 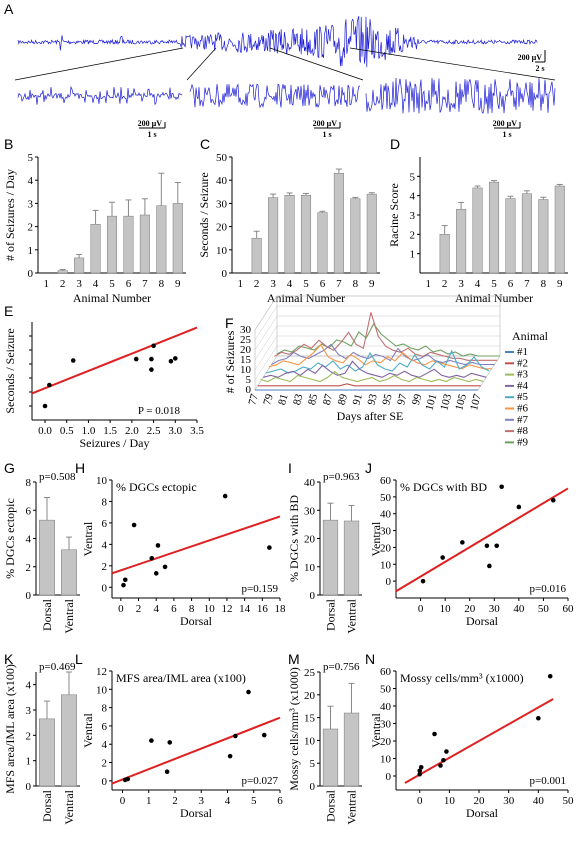 What do you see at coordinates (450, 801) in the screenshot?
I see `x-tick-label: 10` at bounding box center [450, 801].